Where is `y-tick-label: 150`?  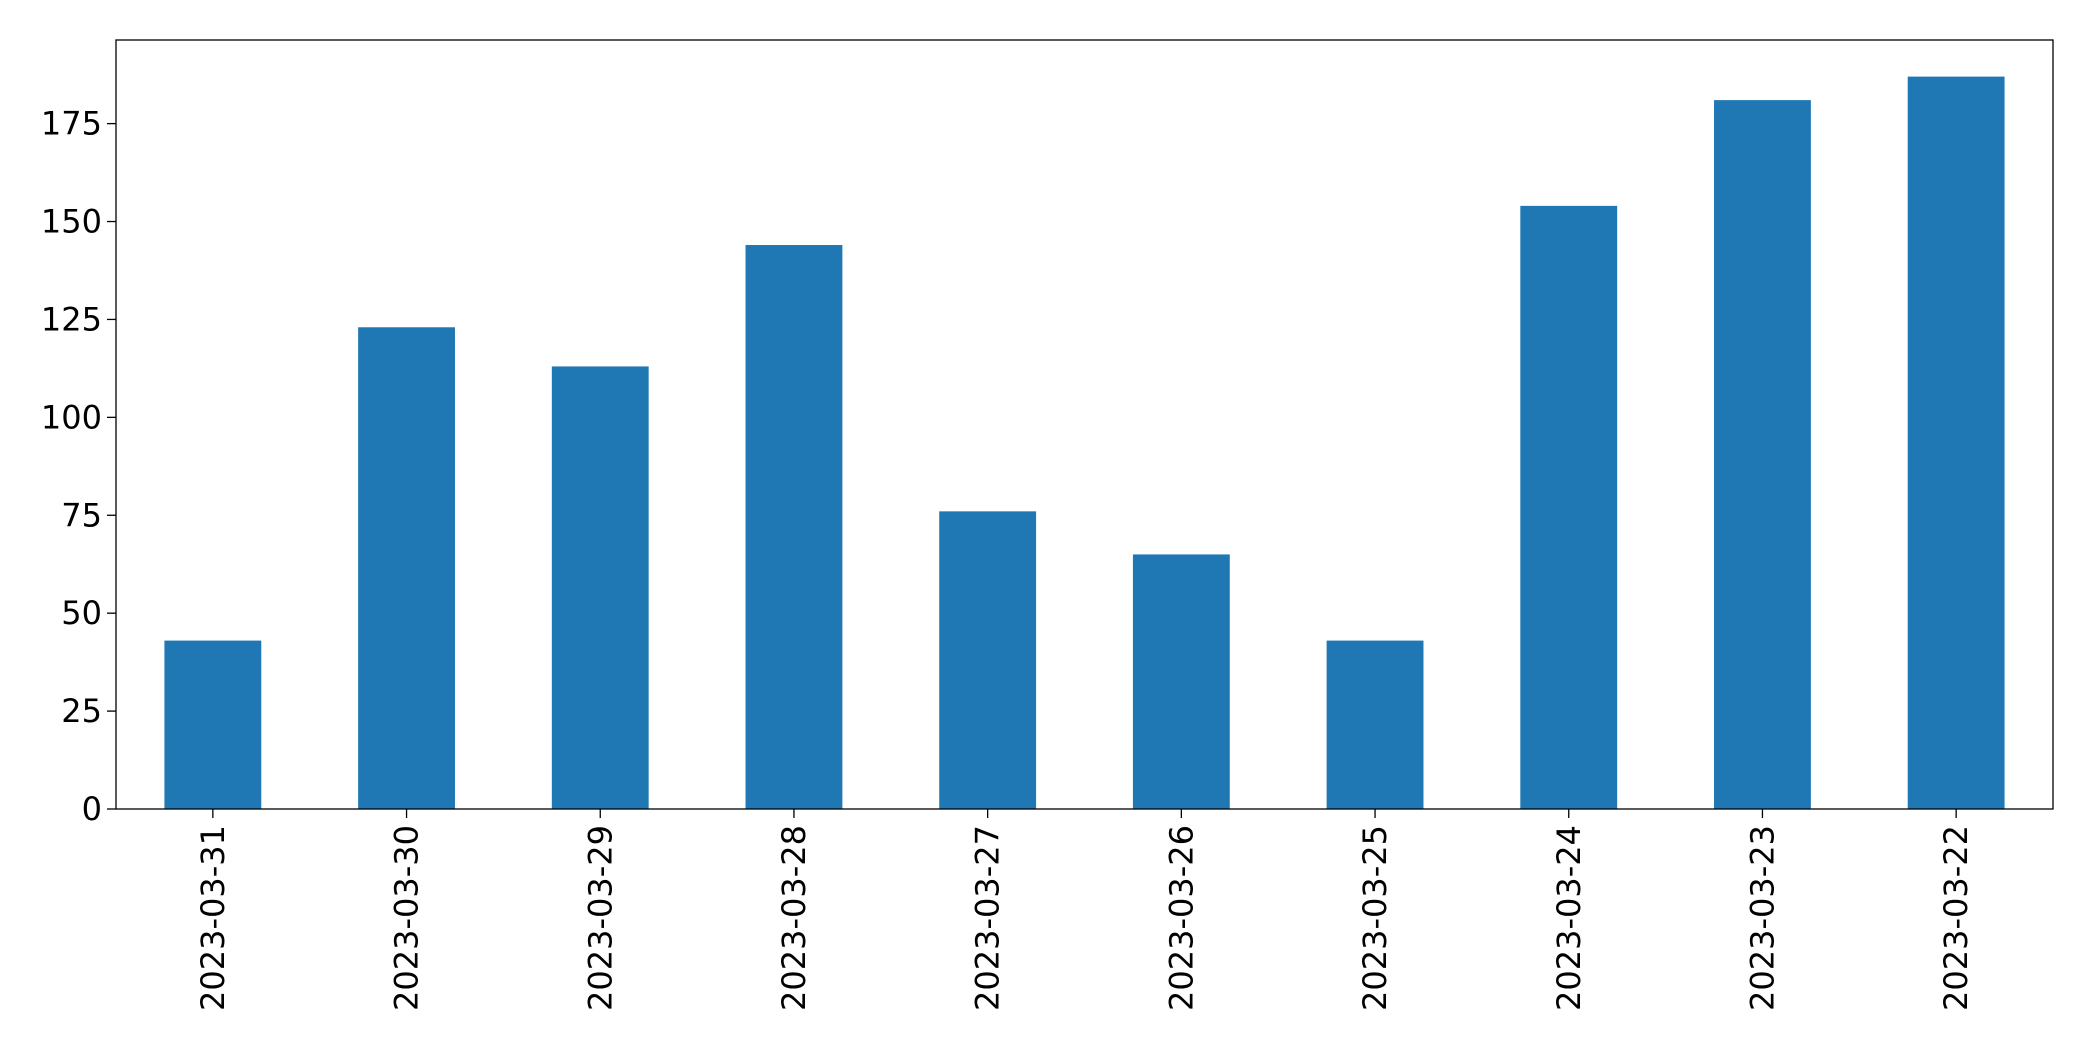 y-tick-label: 150 is located at coordinates (71, 222).